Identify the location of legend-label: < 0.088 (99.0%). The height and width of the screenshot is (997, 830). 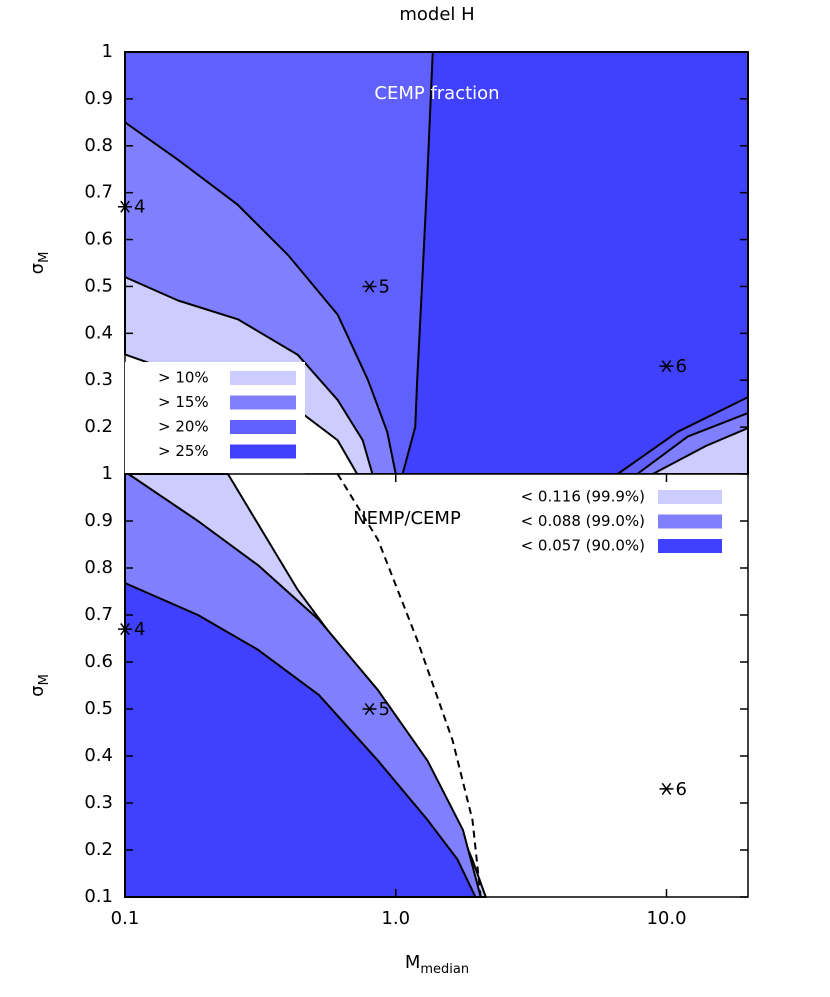
(583, 521).